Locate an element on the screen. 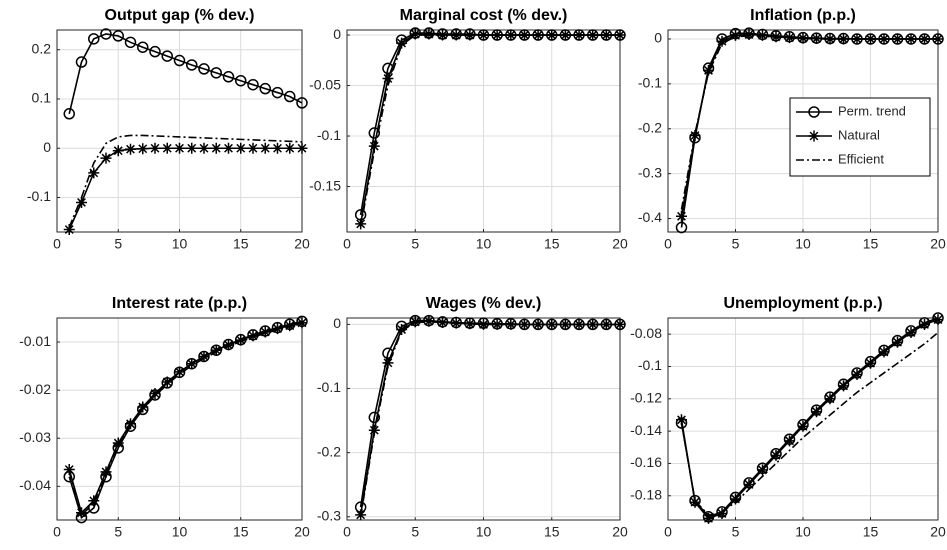 The width and height of the screenshot is (947, 550). chart-title: Interest rate (p.p.) is located at coordinates (179, 303).